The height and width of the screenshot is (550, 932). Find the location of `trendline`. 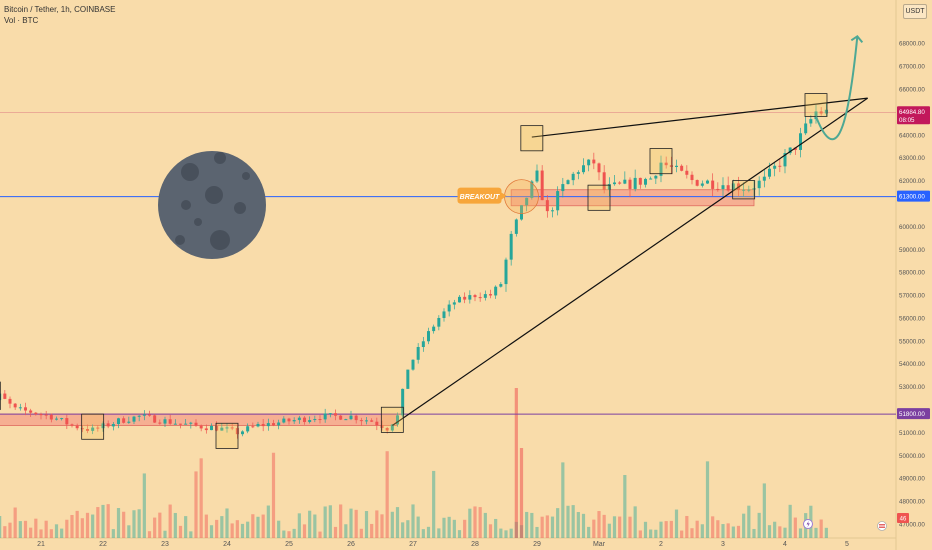

trendline is located at coordinates (699, 117).